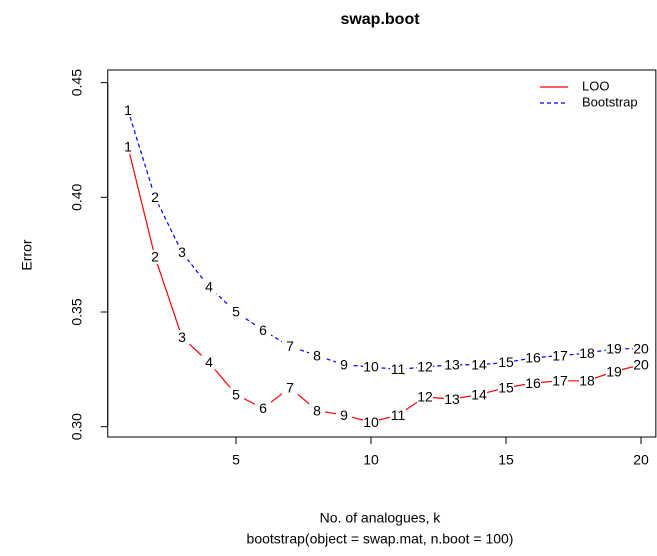 The width and height of the screenshot is (657, 556). Describe the element at coordinates (236, 460) in the screenshot. I see `x-tick-label: 5` at that location.